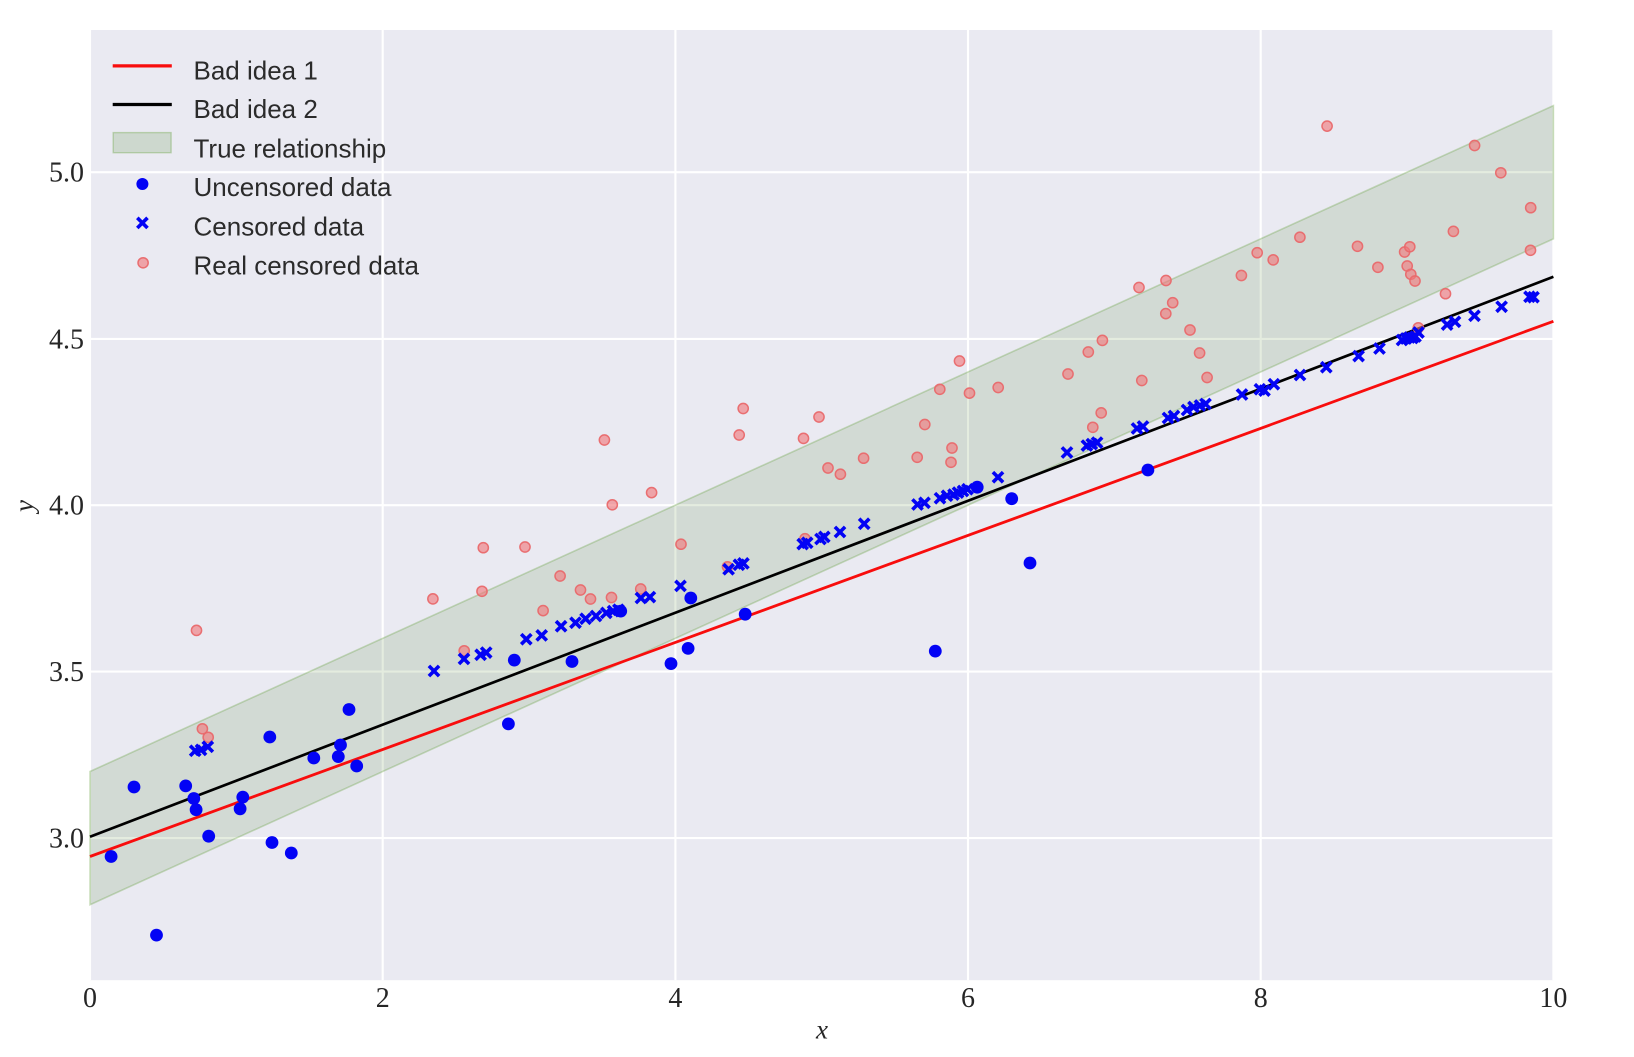 This screenshot has height=1057, width=1634. What do you see at coordinates (293, 187) in the screenshot?
I see `svg-text: Uncensored data` at bounding box center [293, 187].